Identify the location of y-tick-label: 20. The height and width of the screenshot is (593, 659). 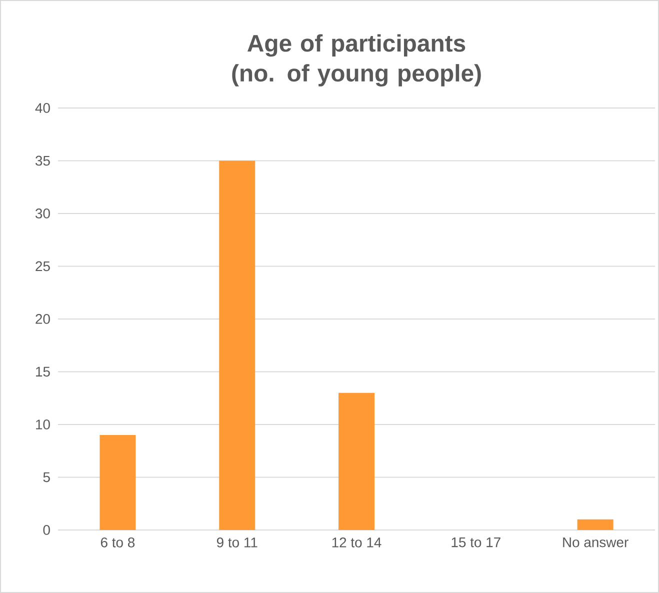
(43, 319).